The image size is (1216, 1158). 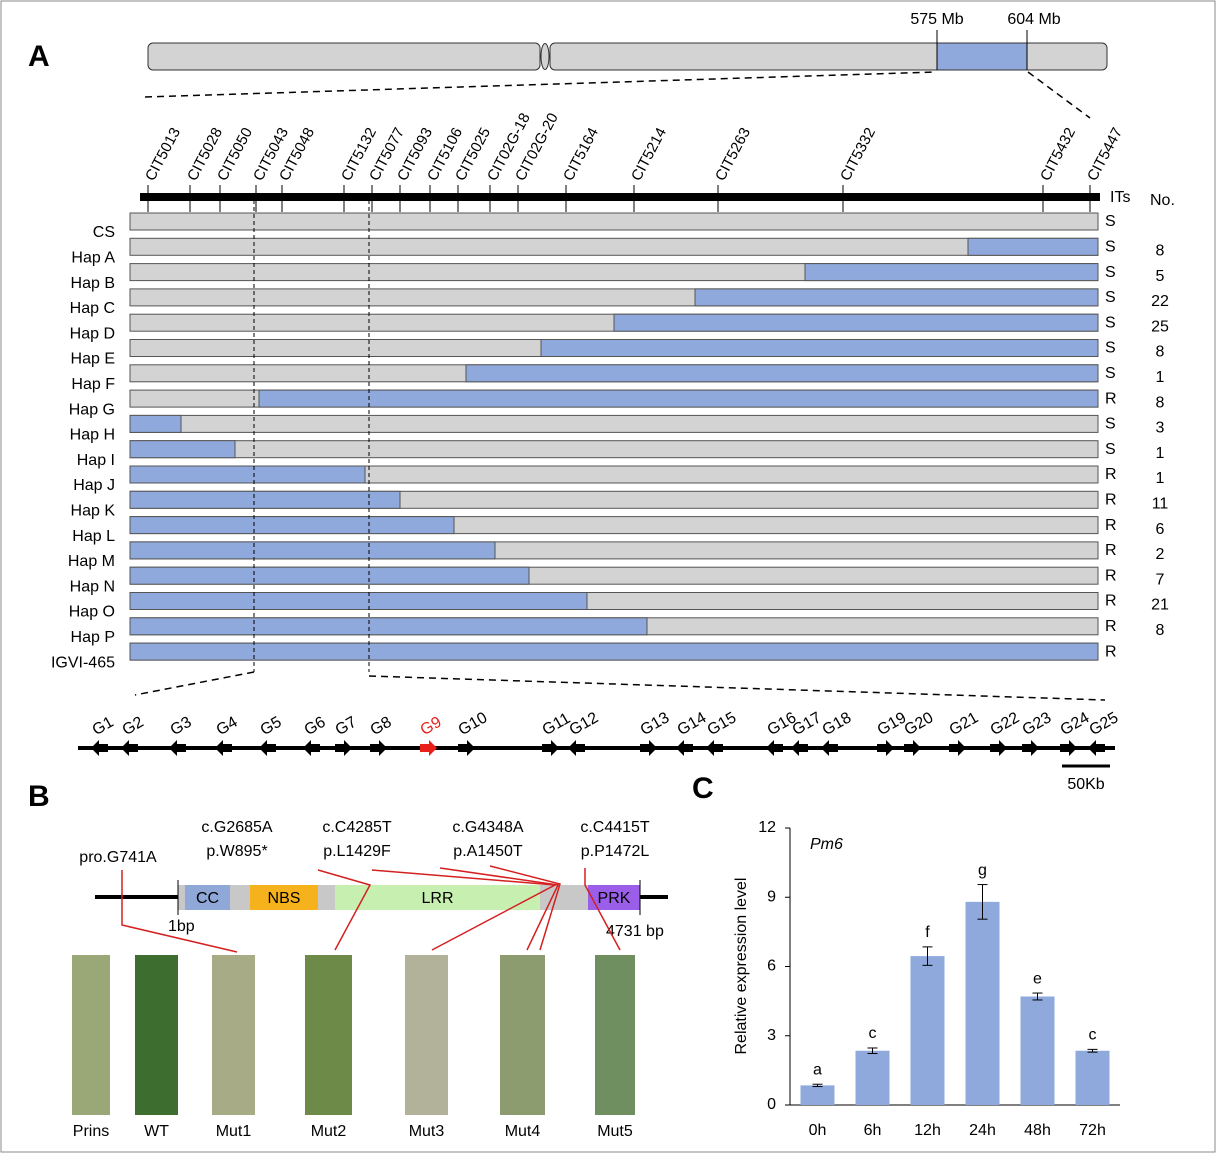 What do you see at coordinates (545, 56) in the screenshot?
I see `centromere` at bounding box center [545, 56].